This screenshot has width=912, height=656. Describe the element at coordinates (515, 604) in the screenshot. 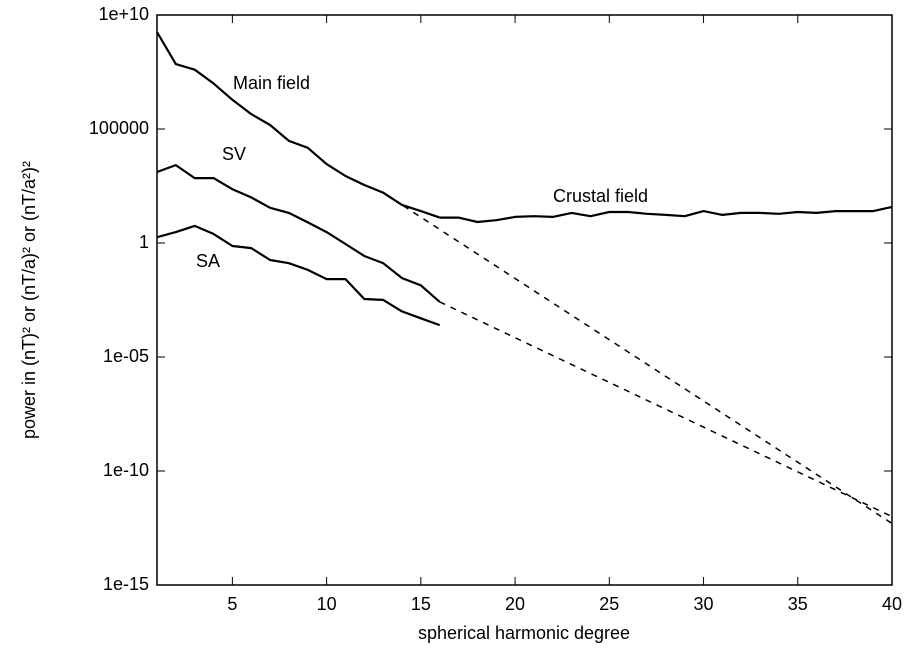

I see `x-tick-label: 20` at that location.